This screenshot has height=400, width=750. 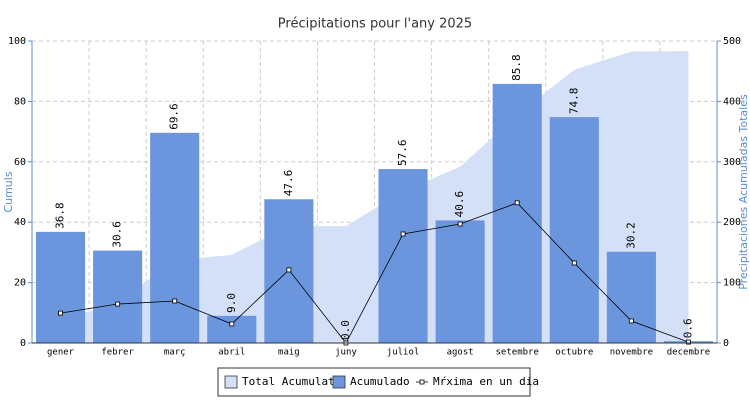 What do you see at coordinates (20, 222) in the screenshot?
I see `y-tick-label: 40` at bounding box center [20, 222].